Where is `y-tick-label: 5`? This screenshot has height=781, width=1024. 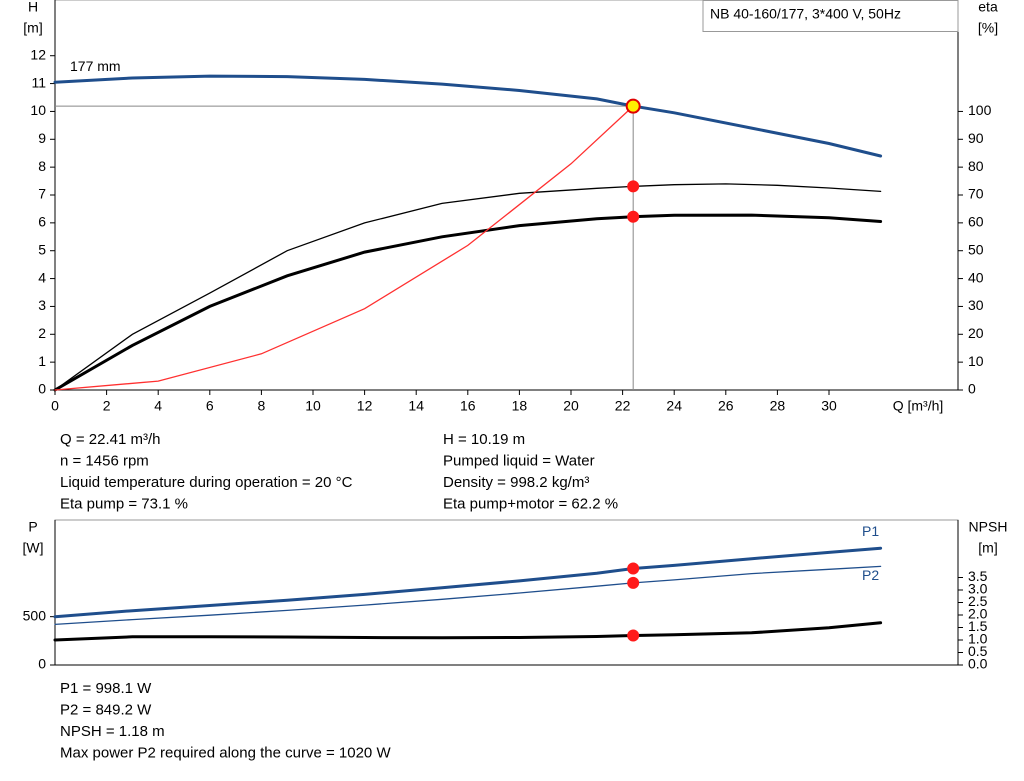 y-tick-label: 5 is located at coordinates (42, 249).